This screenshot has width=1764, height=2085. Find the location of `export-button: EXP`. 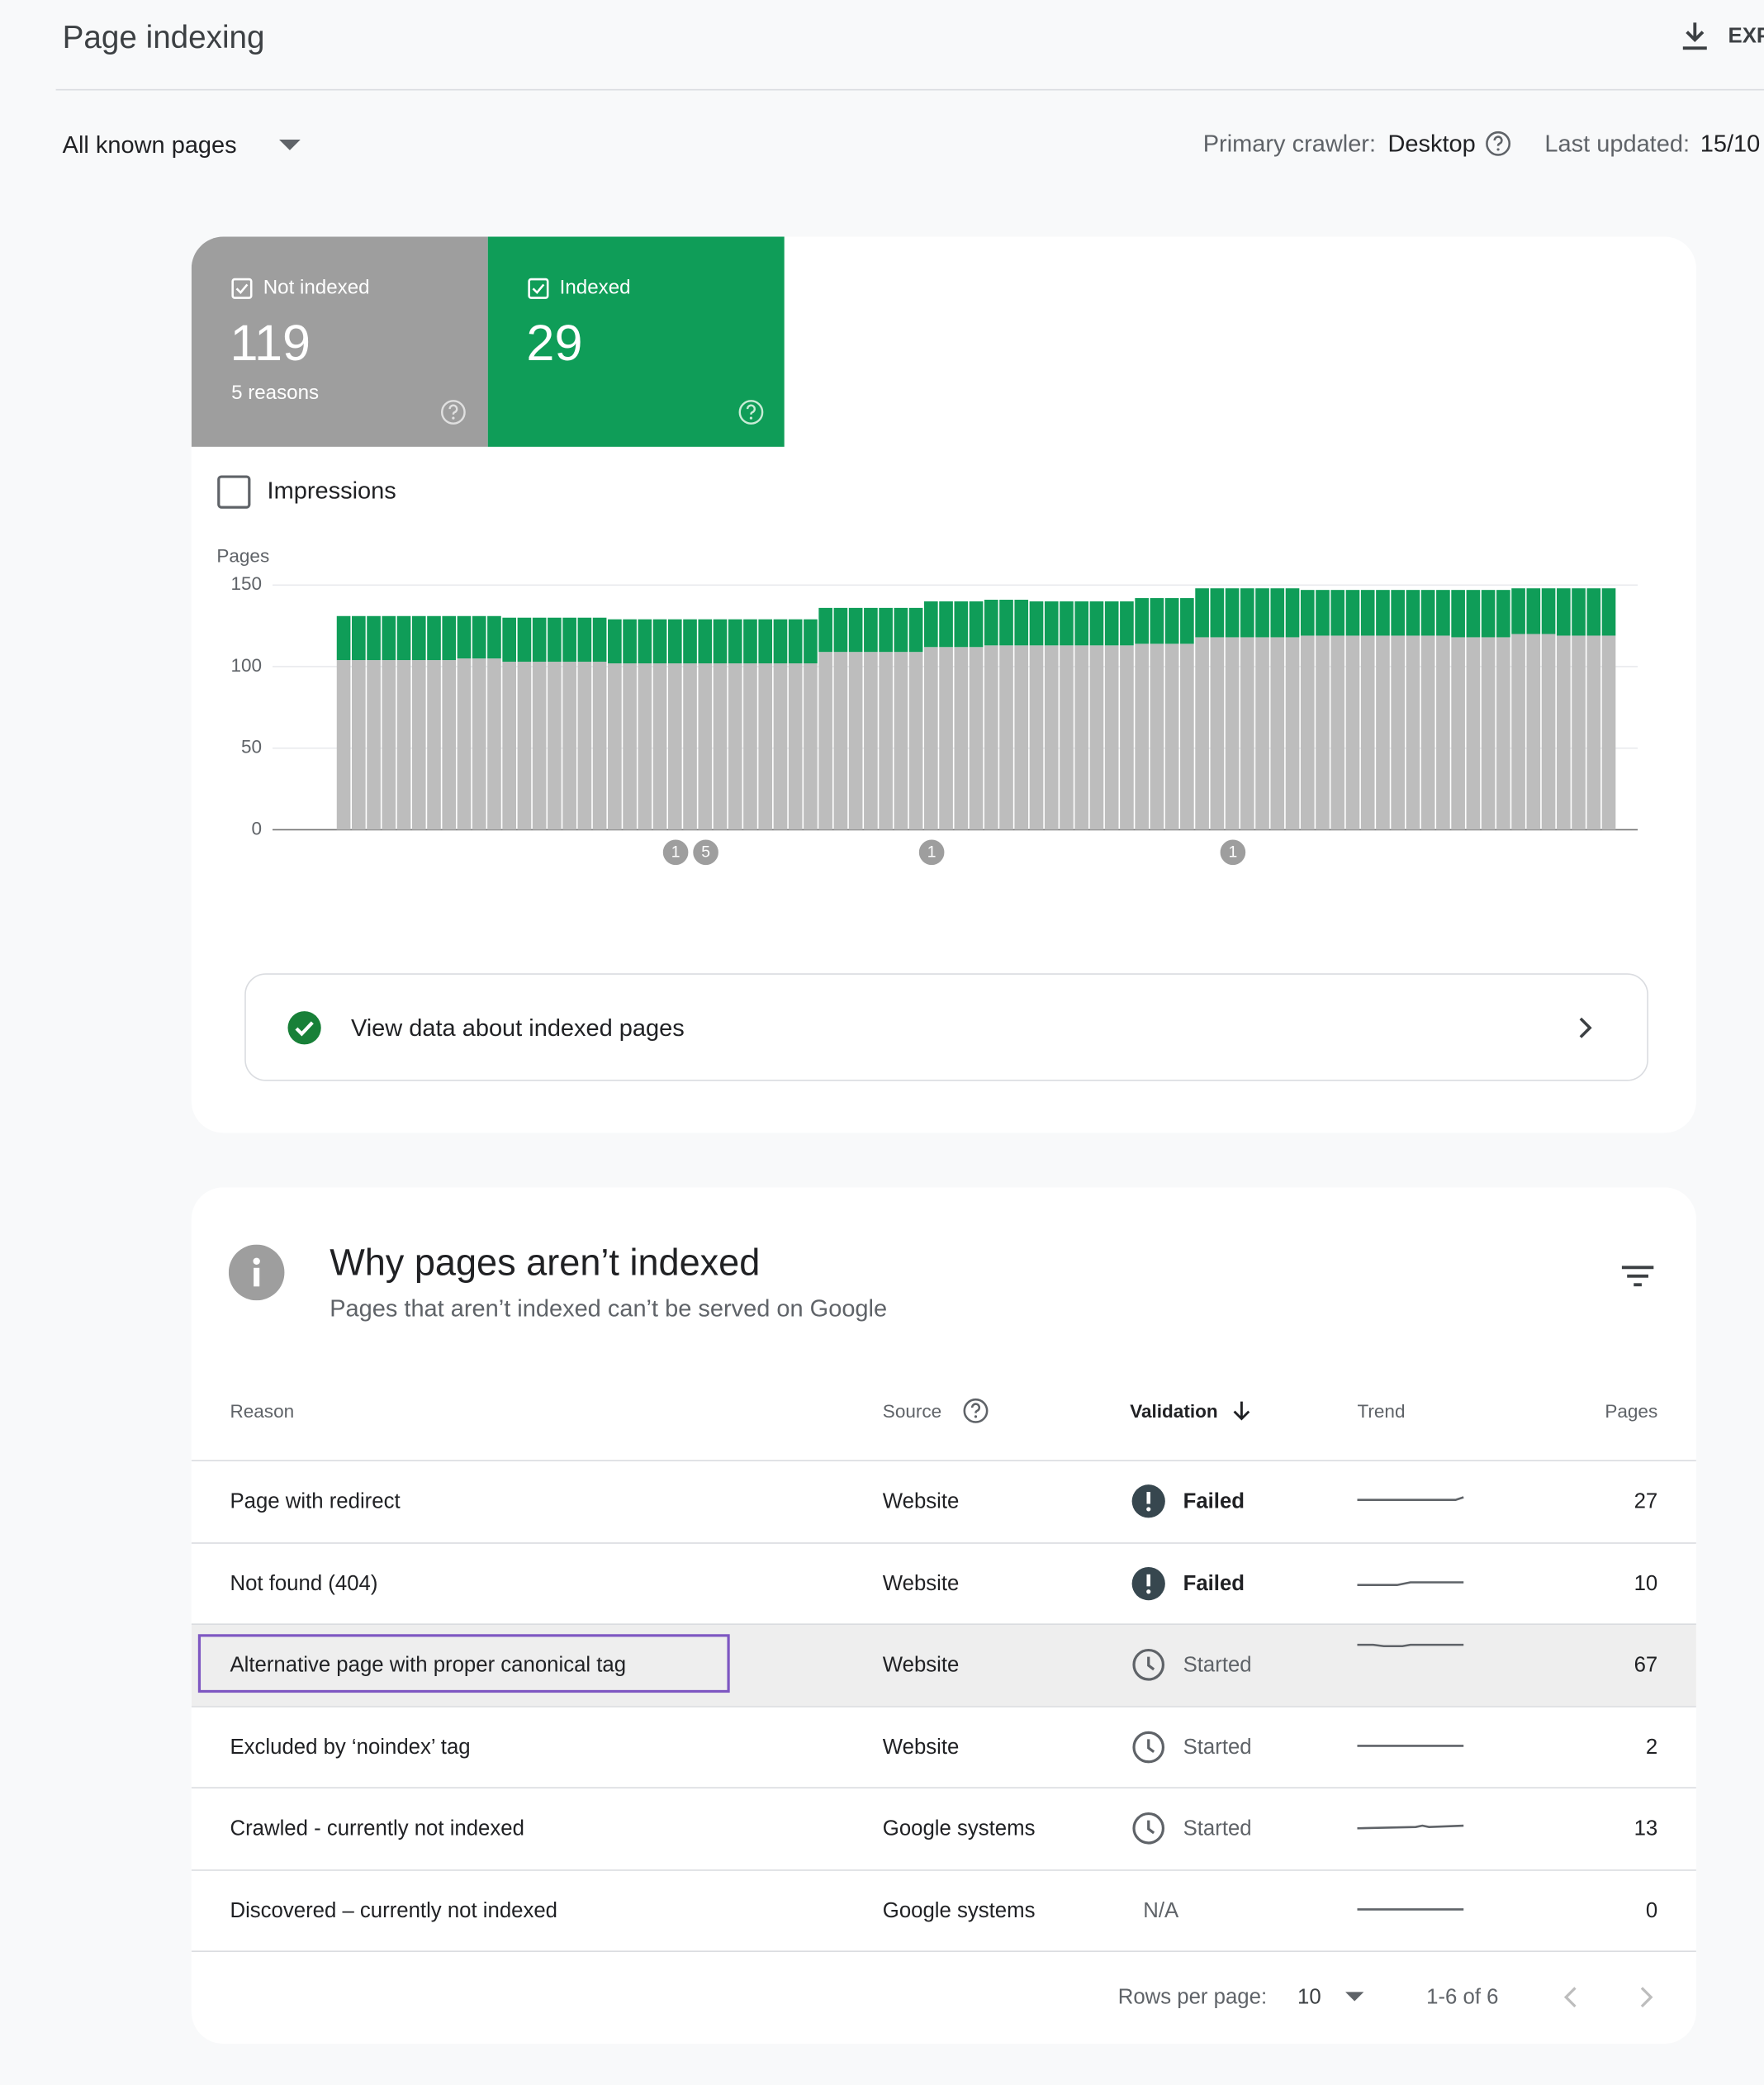

export-button: EXP is located at coordinates (1746, 36).